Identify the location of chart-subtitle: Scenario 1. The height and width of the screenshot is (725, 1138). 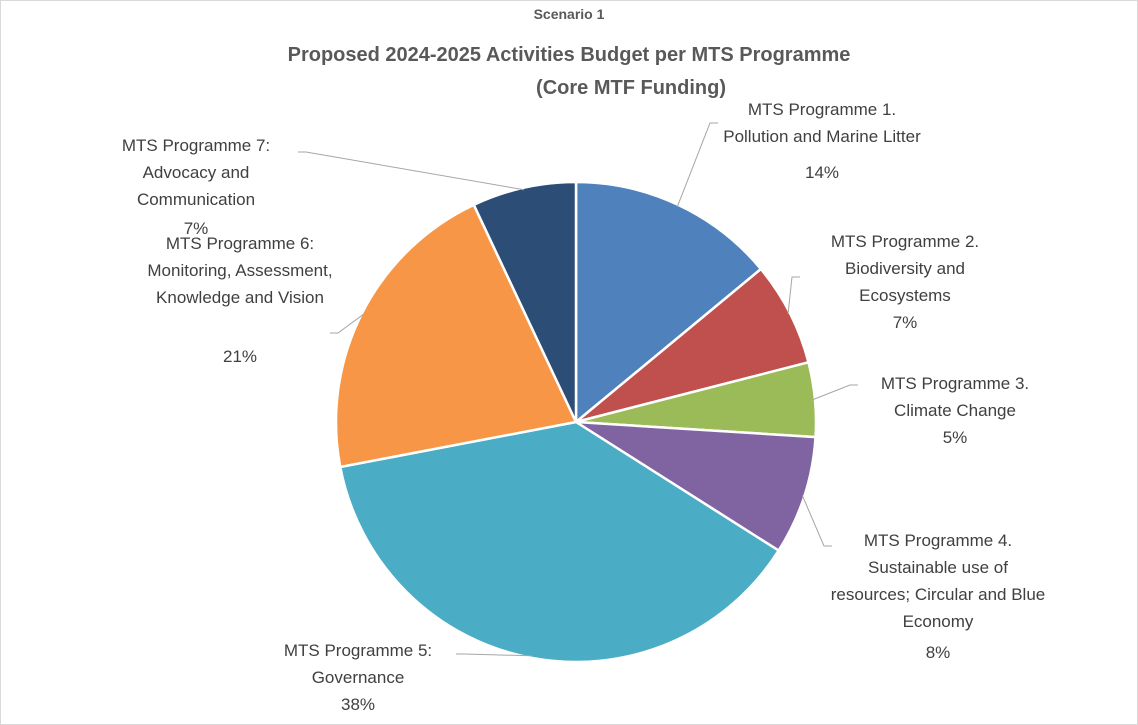
(569, 14).